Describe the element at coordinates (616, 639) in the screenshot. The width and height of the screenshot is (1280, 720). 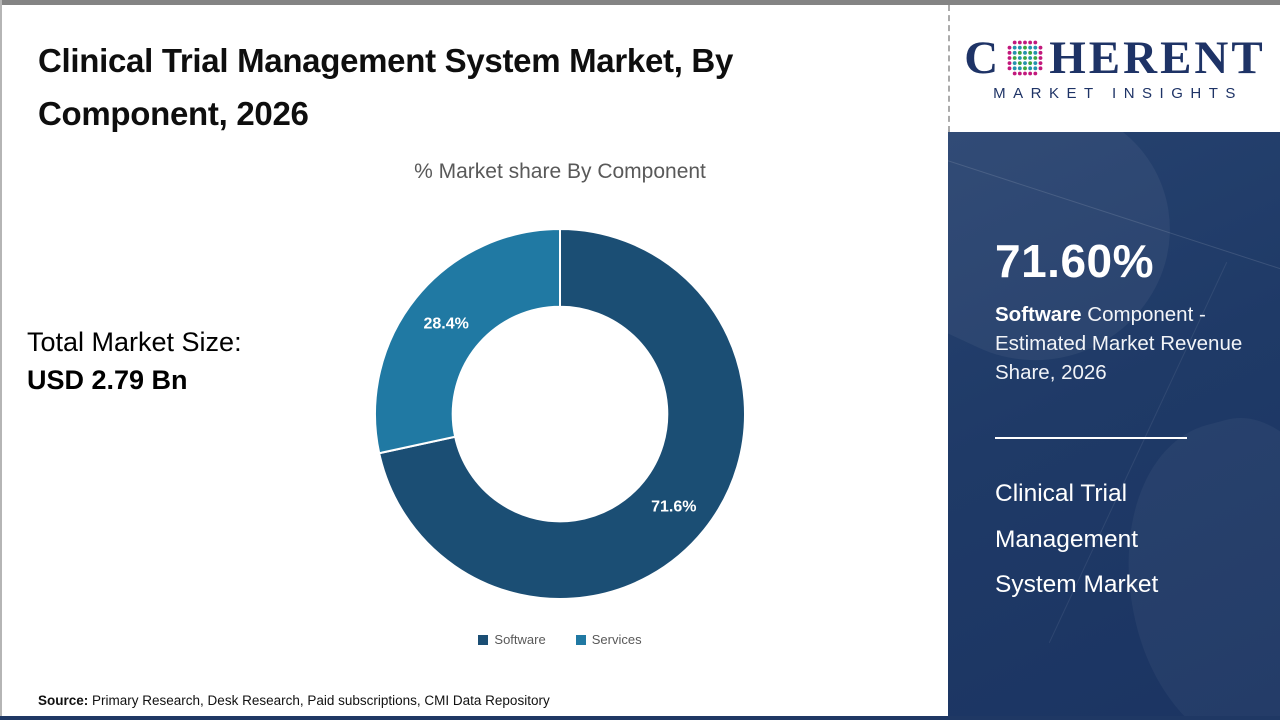
I see `legend-label: Services` at that location.